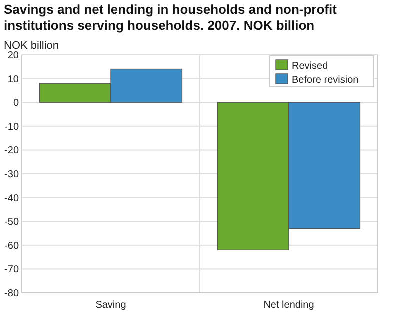  Describe the element at coordinates (325, 80) in the screenshot. I see `legend-label: Before revision` at that location.